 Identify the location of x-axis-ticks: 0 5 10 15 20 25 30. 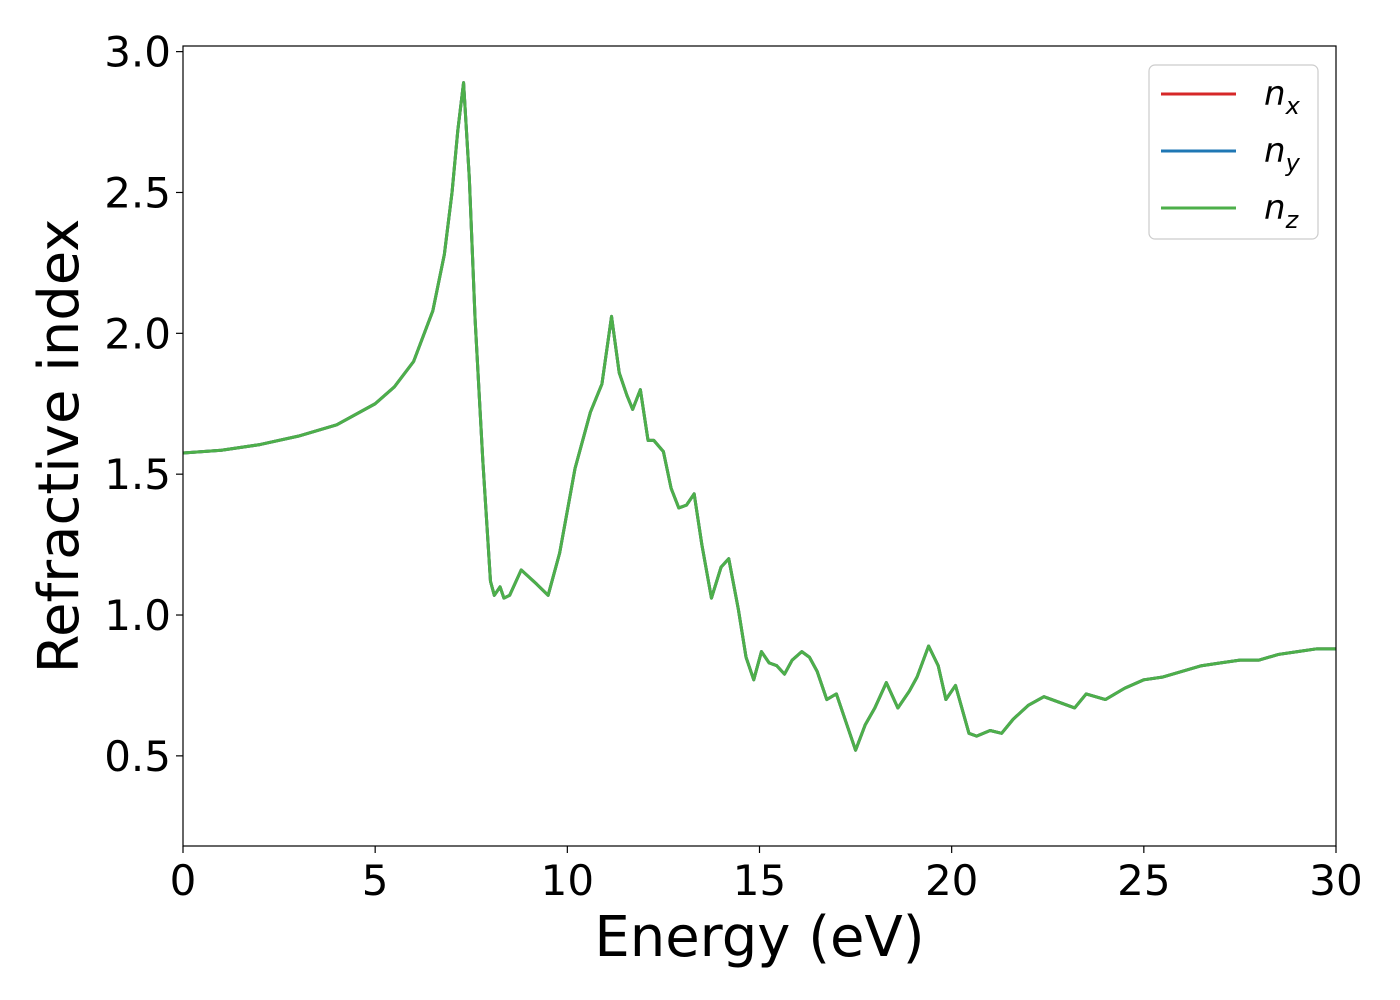
(766, 875).